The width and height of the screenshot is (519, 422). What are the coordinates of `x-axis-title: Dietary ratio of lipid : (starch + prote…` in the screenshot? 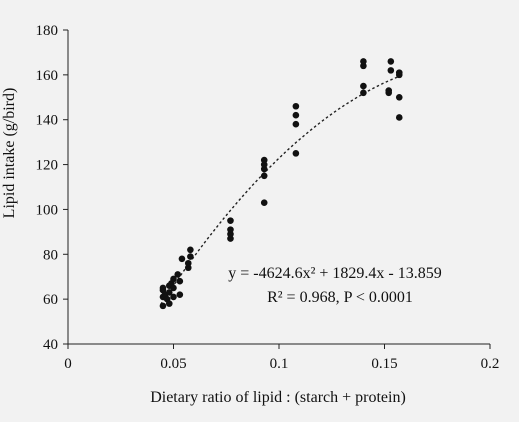 It's located at (278, 397).